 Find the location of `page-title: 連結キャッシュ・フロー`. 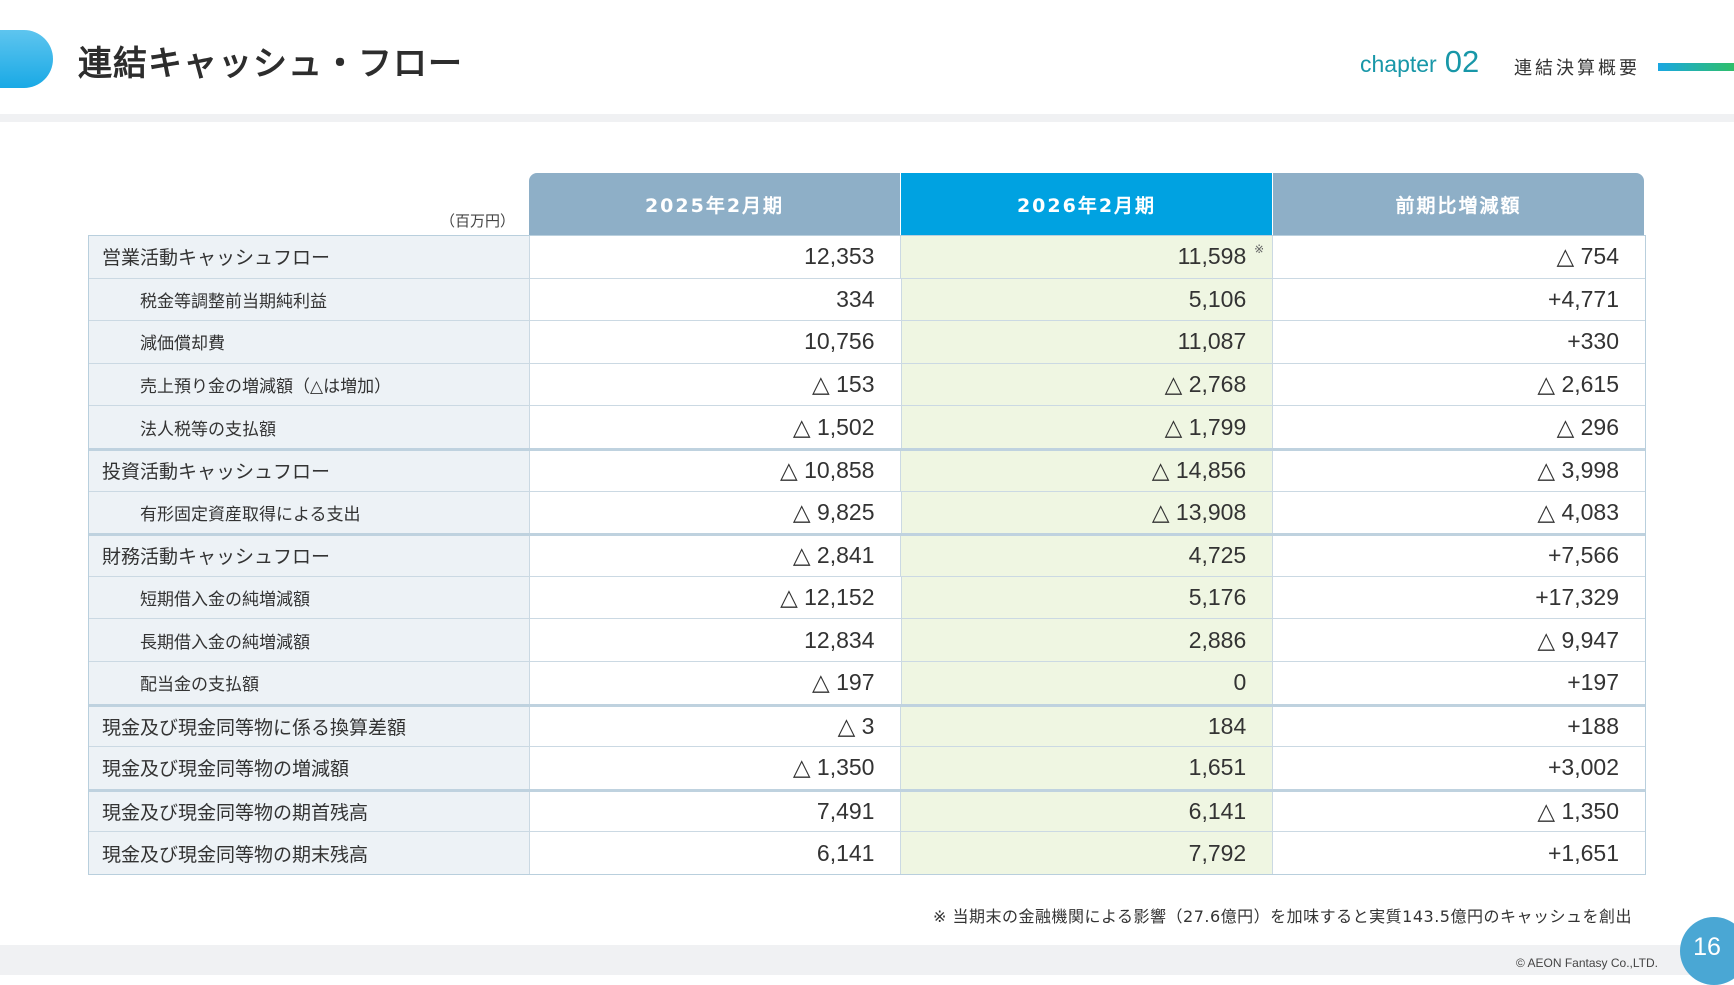

page-title: 連結キャッシュ・フロー is located at coordinates (270, 64).